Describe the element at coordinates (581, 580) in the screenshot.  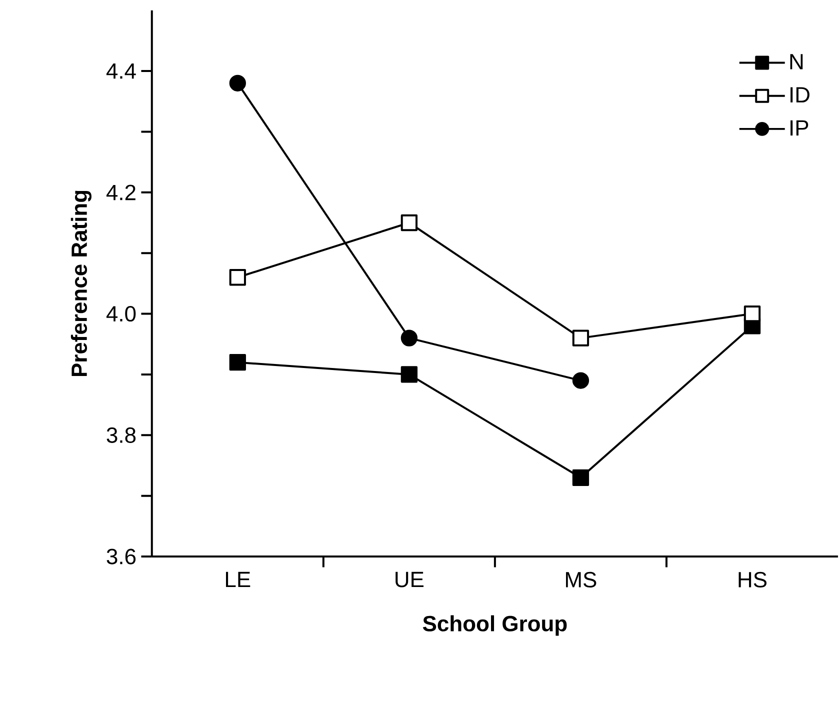
I see `x-tick-label: MS` at that location.